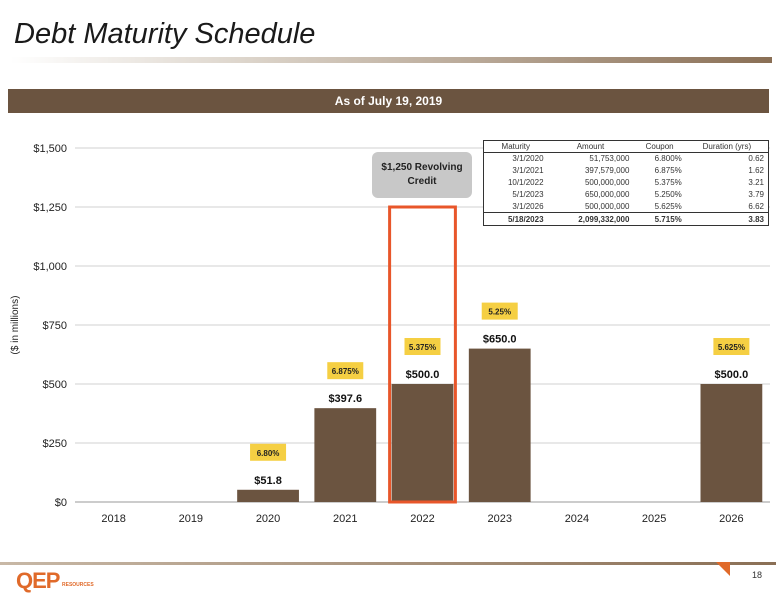  I want to click on y-tick-label: $750, so click(55, 326).